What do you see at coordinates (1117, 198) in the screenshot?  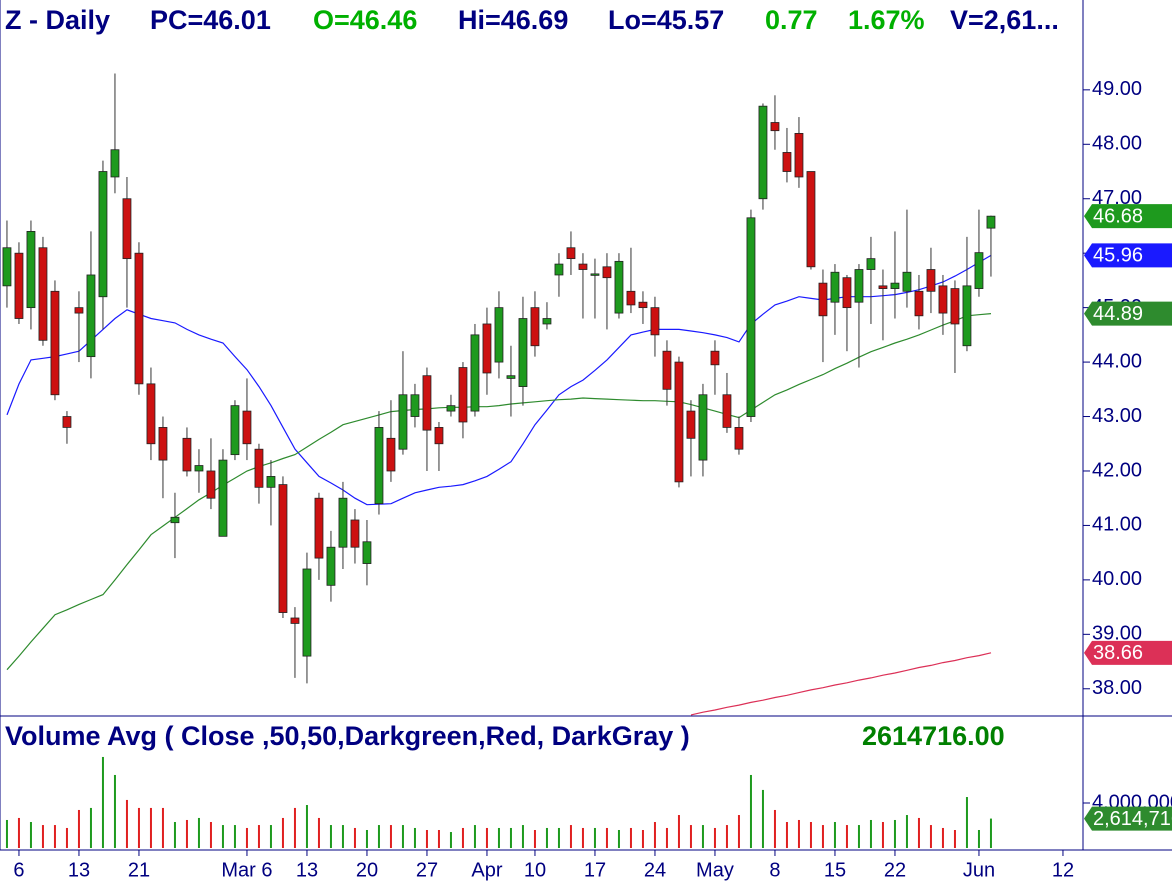 I see `y-tick-label: 47.00` at bounding box center [1117, 198].